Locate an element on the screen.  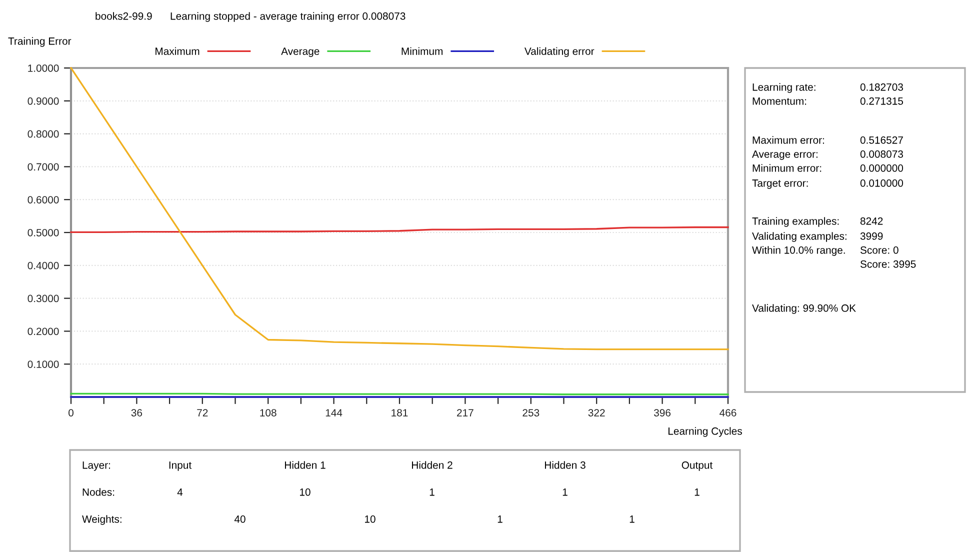
legend-label: Maximum is located at coordinates (178, 51).